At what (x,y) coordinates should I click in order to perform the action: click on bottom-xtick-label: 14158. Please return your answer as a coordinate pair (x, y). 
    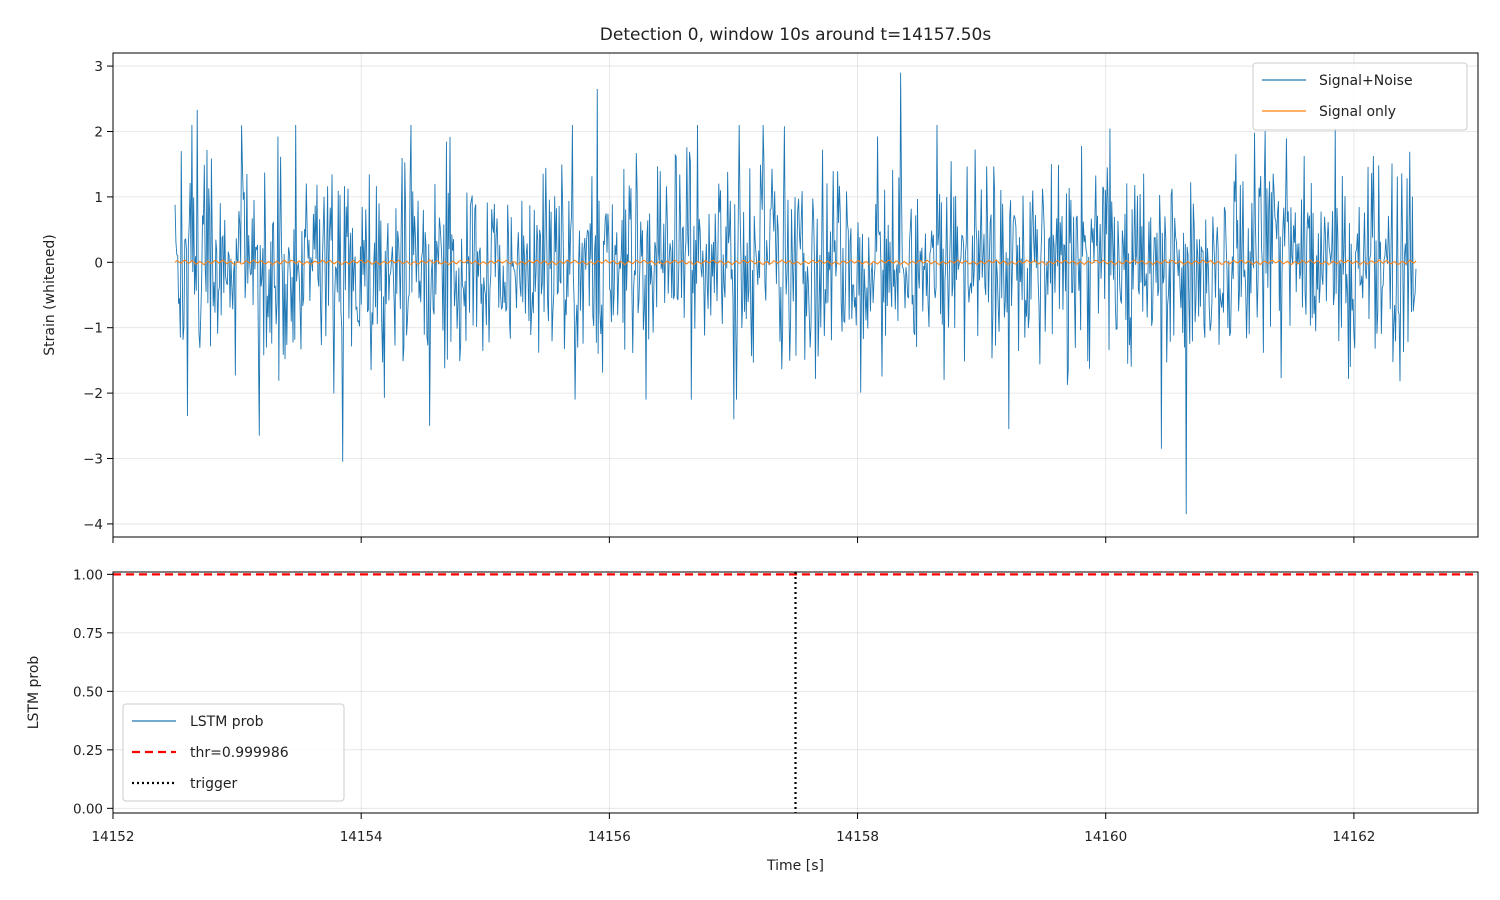
    Looking at the image, I should click on (857, 837).